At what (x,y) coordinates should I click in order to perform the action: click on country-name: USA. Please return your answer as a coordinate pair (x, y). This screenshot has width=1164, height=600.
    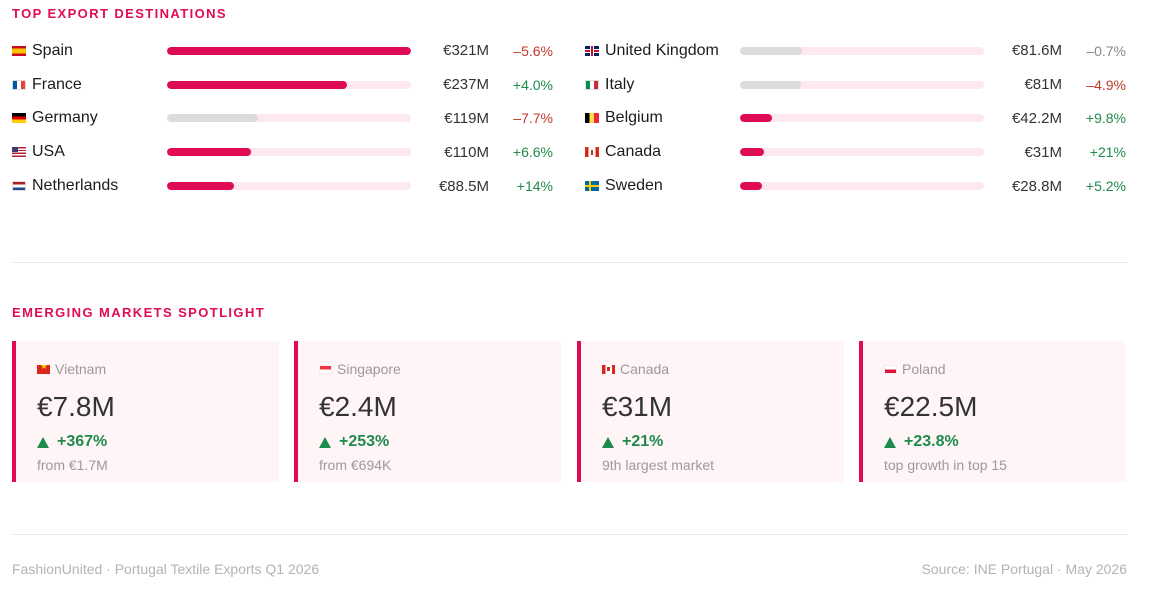
    Looking at the image, I should click on (48, 152).